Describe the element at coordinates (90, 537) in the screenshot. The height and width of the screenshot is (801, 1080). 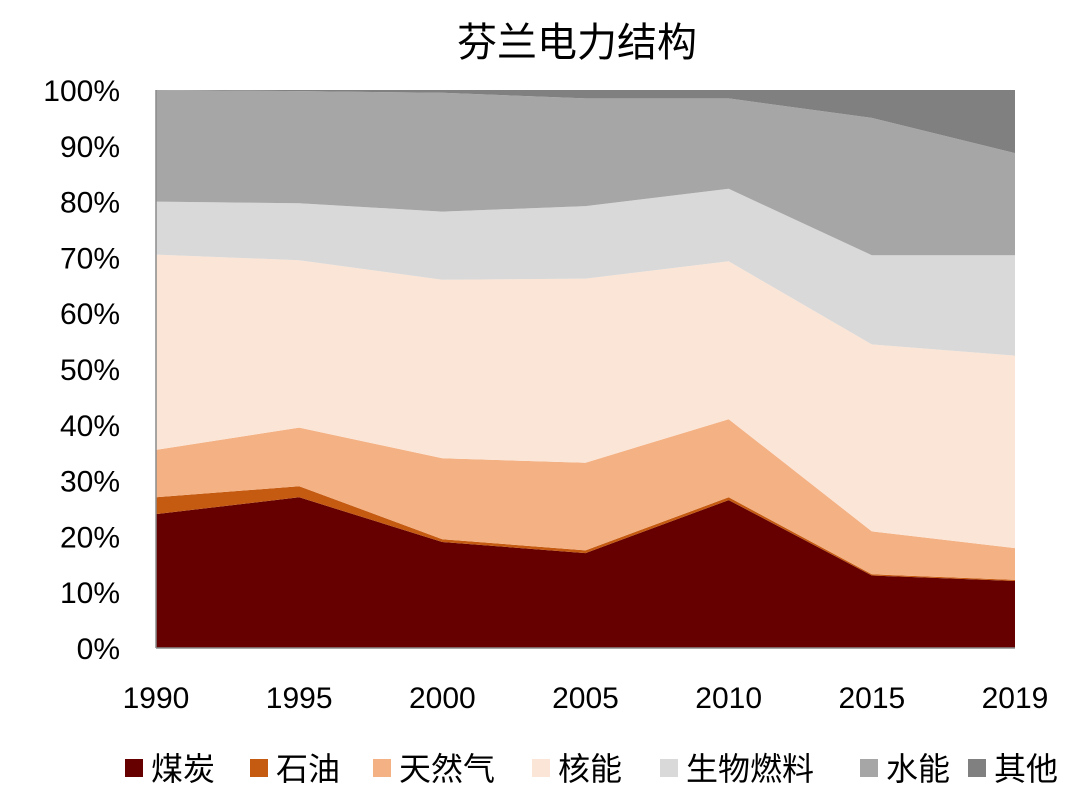
I see `y-tick-label: 20%` at that location.